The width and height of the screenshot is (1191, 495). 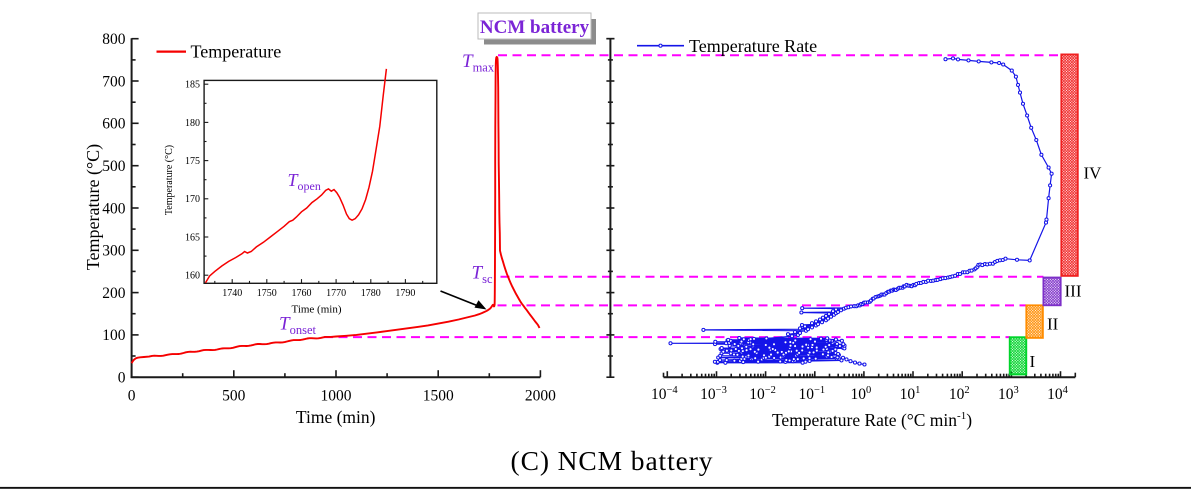 I want to click on svg-text: 400, so click(x=114, y=208).